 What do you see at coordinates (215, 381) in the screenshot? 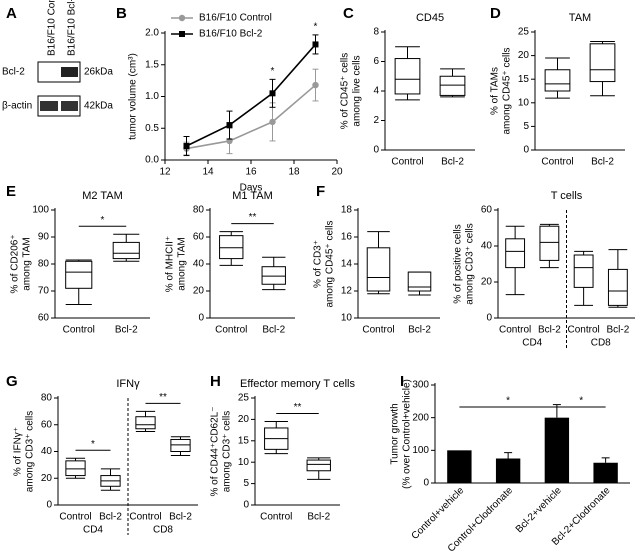
I see `panel-letter: H` at bounding box center [215, 381].